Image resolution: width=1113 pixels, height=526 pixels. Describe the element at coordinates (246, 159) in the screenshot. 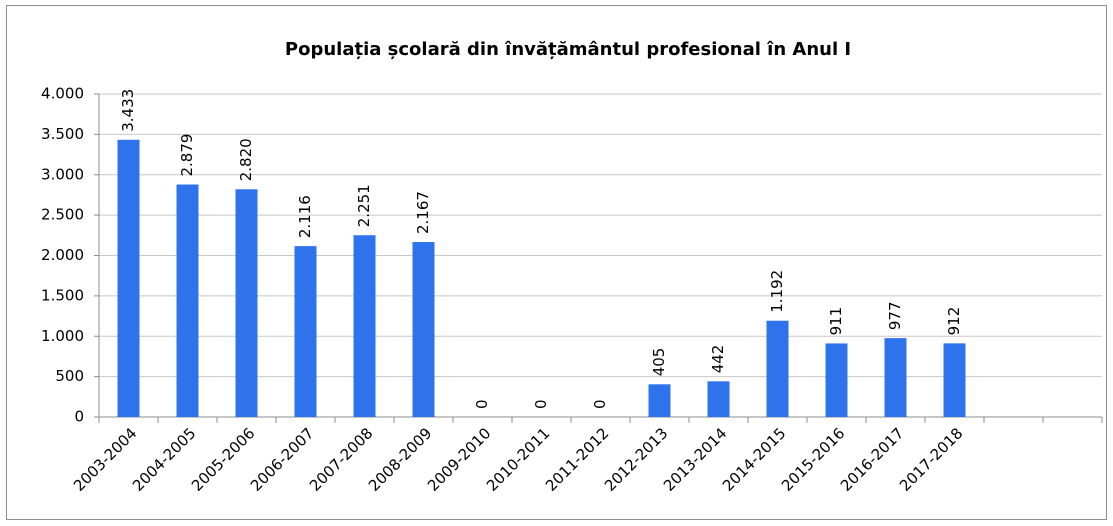

I see `value-label: 2.820` at that location.